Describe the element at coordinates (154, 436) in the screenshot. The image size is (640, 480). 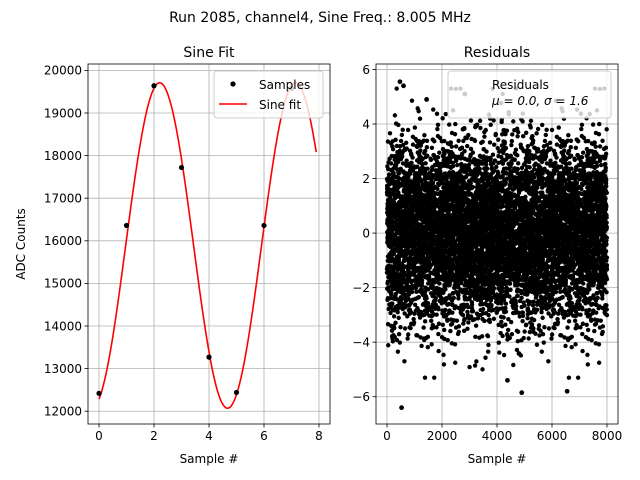
I see `x-tick-label: 2` at that location.